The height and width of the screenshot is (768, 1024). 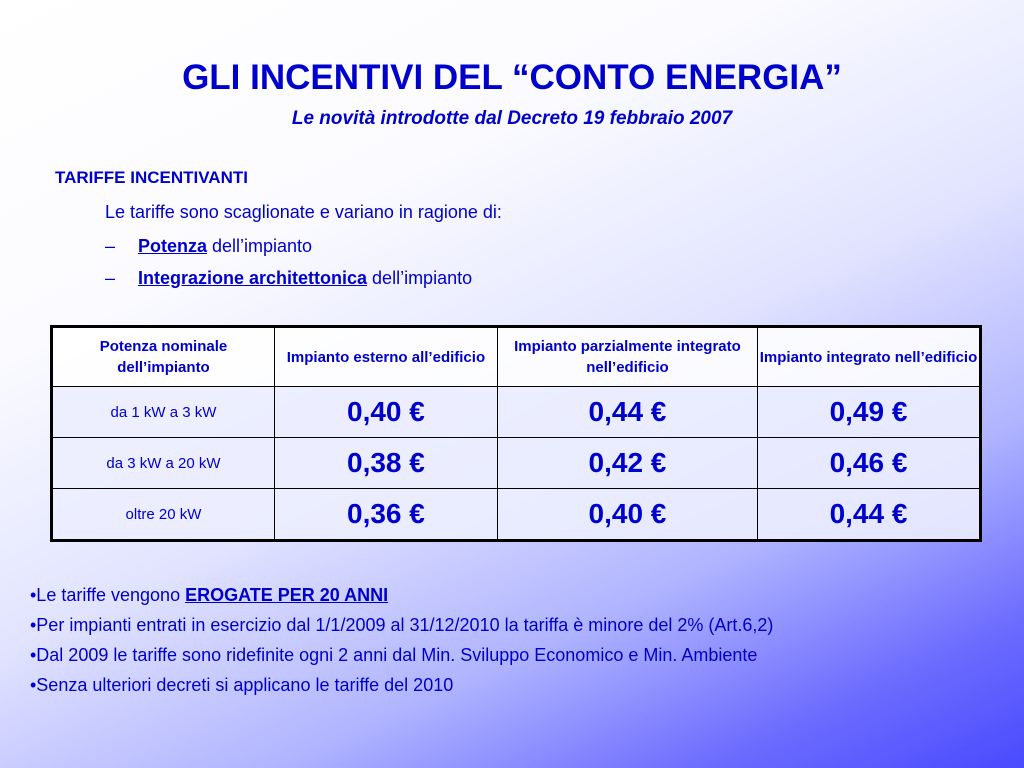 I want to click on table-row: da 3 kW a 20 kW 0,38 € 0,42 € 0,46 €, so click(x=516, y=463).